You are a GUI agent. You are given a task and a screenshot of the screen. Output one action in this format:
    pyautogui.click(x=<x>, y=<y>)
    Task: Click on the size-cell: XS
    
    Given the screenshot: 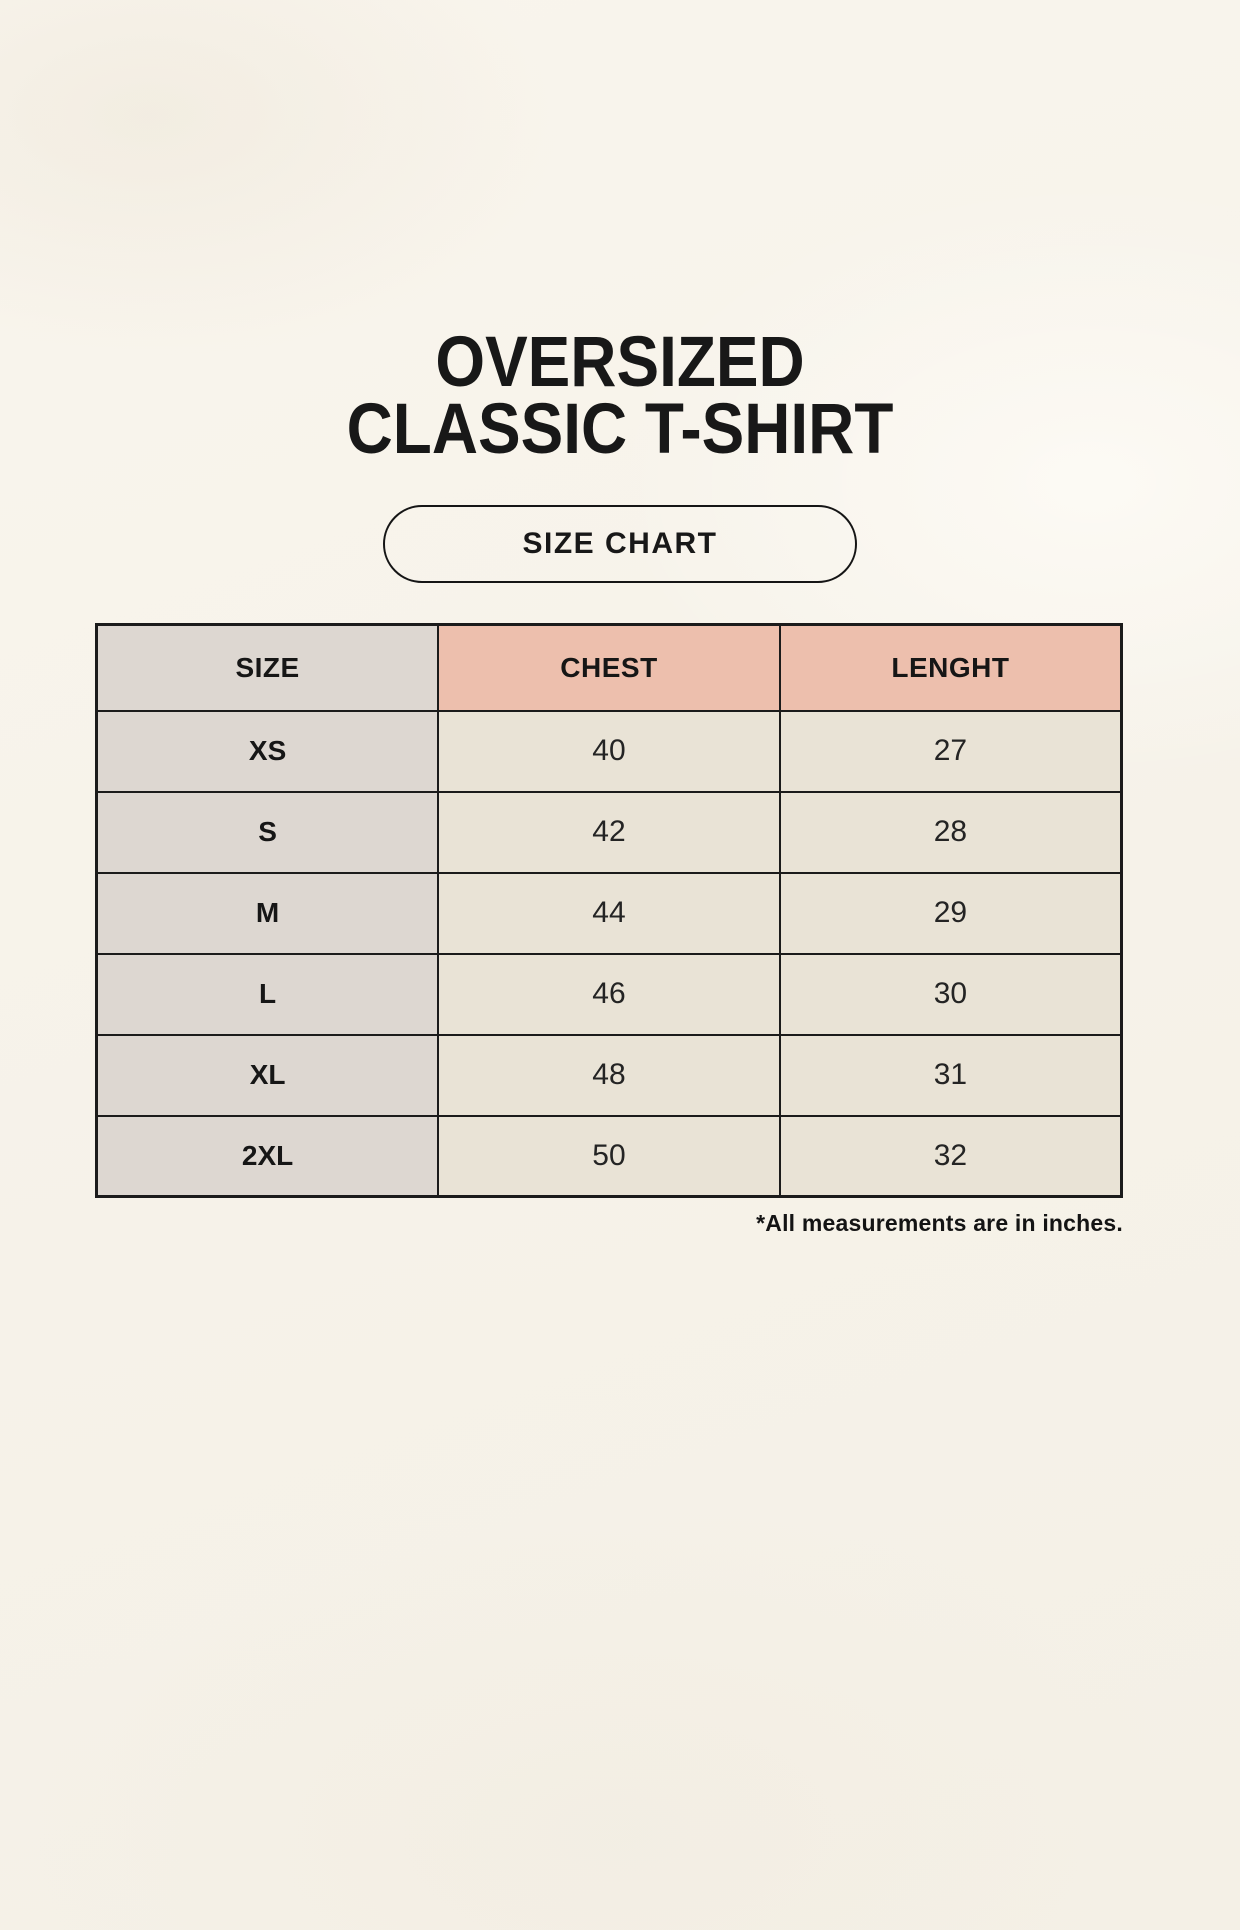 What is the action you would take?
    pyautogui.click(x=267, y=751)
    